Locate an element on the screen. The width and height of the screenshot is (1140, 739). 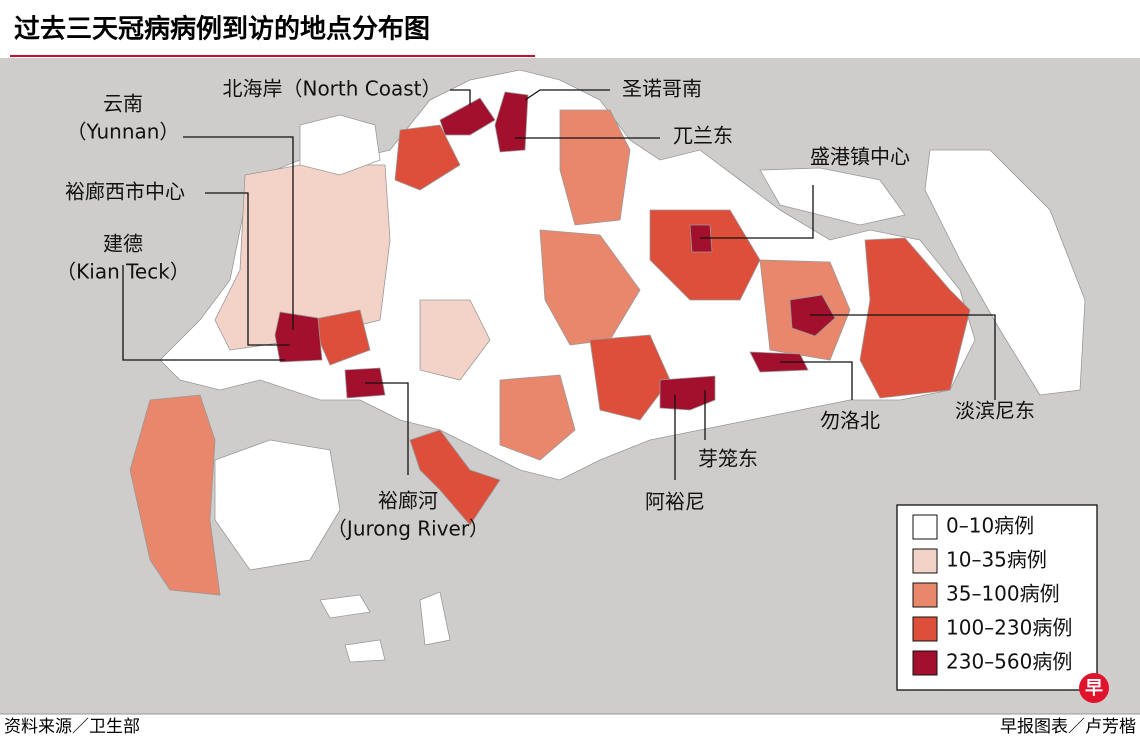
place-label: 建德 is located at coordinates (123, 244).